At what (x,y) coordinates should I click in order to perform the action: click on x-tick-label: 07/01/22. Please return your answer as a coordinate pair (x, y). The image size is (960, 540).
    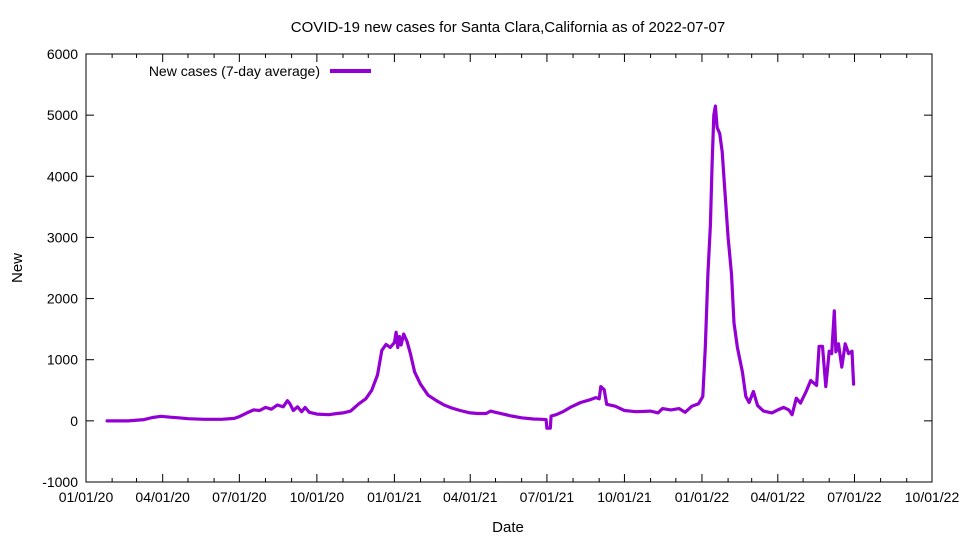
    Looking at the image, I should click on (854, 497).